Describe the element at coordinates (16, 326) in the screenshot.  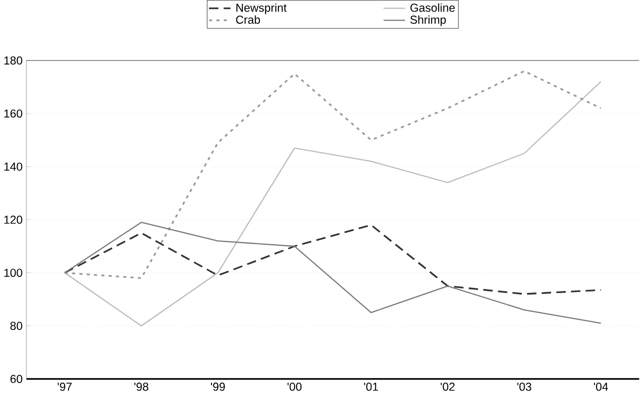
I see `y-tick-label: 80` at that location.